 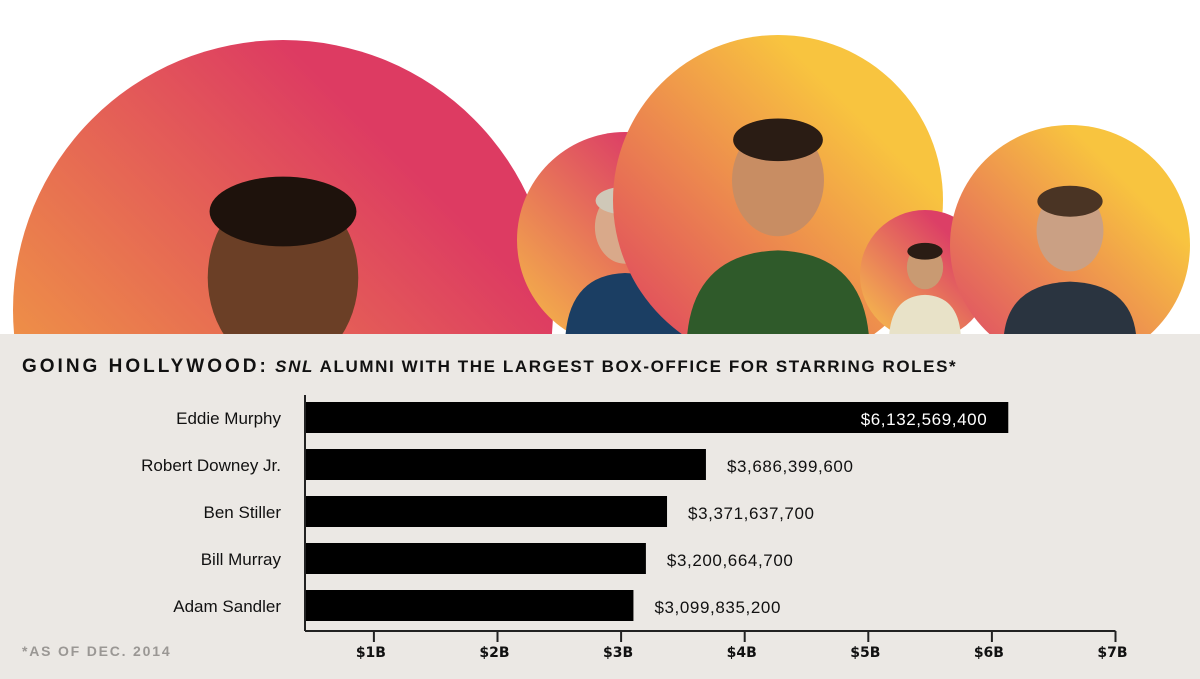 I want to click on x-tick-label: $4B, so click(x=742, y=653).